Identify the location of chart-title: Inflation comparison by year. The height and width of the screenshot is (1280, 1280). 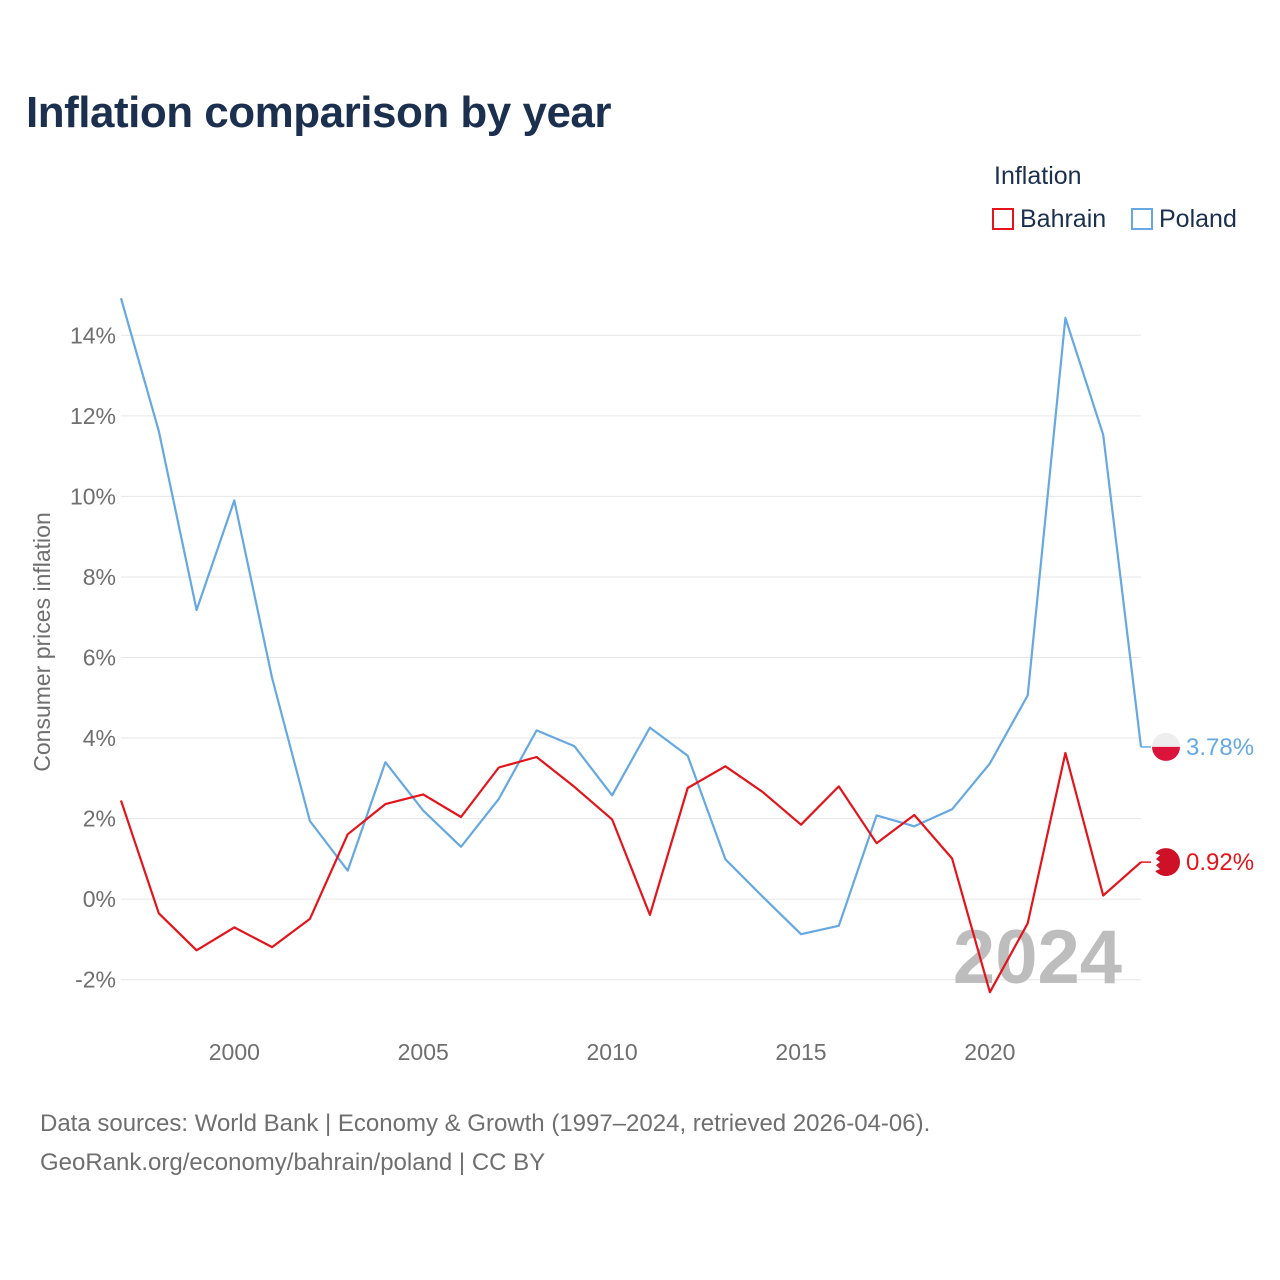
(319, 112).